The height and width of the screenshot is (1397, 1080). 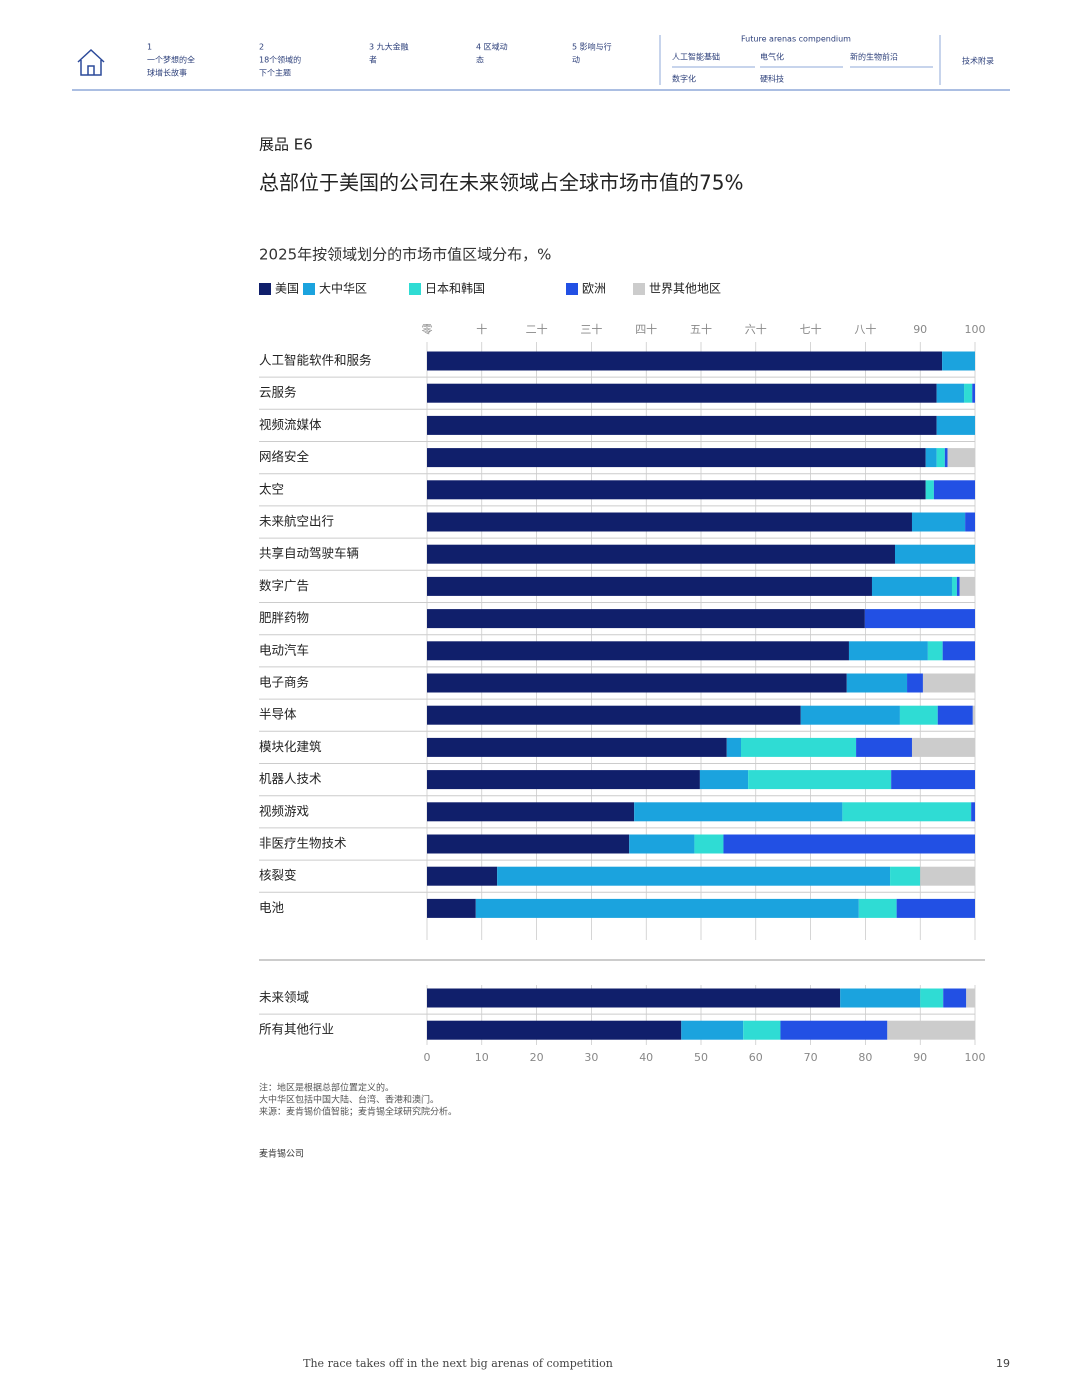 What do you see at coordinates (646, 329) in the screenshot?
I see `x-tick-label: 四十` at bounding box center [646, 329].